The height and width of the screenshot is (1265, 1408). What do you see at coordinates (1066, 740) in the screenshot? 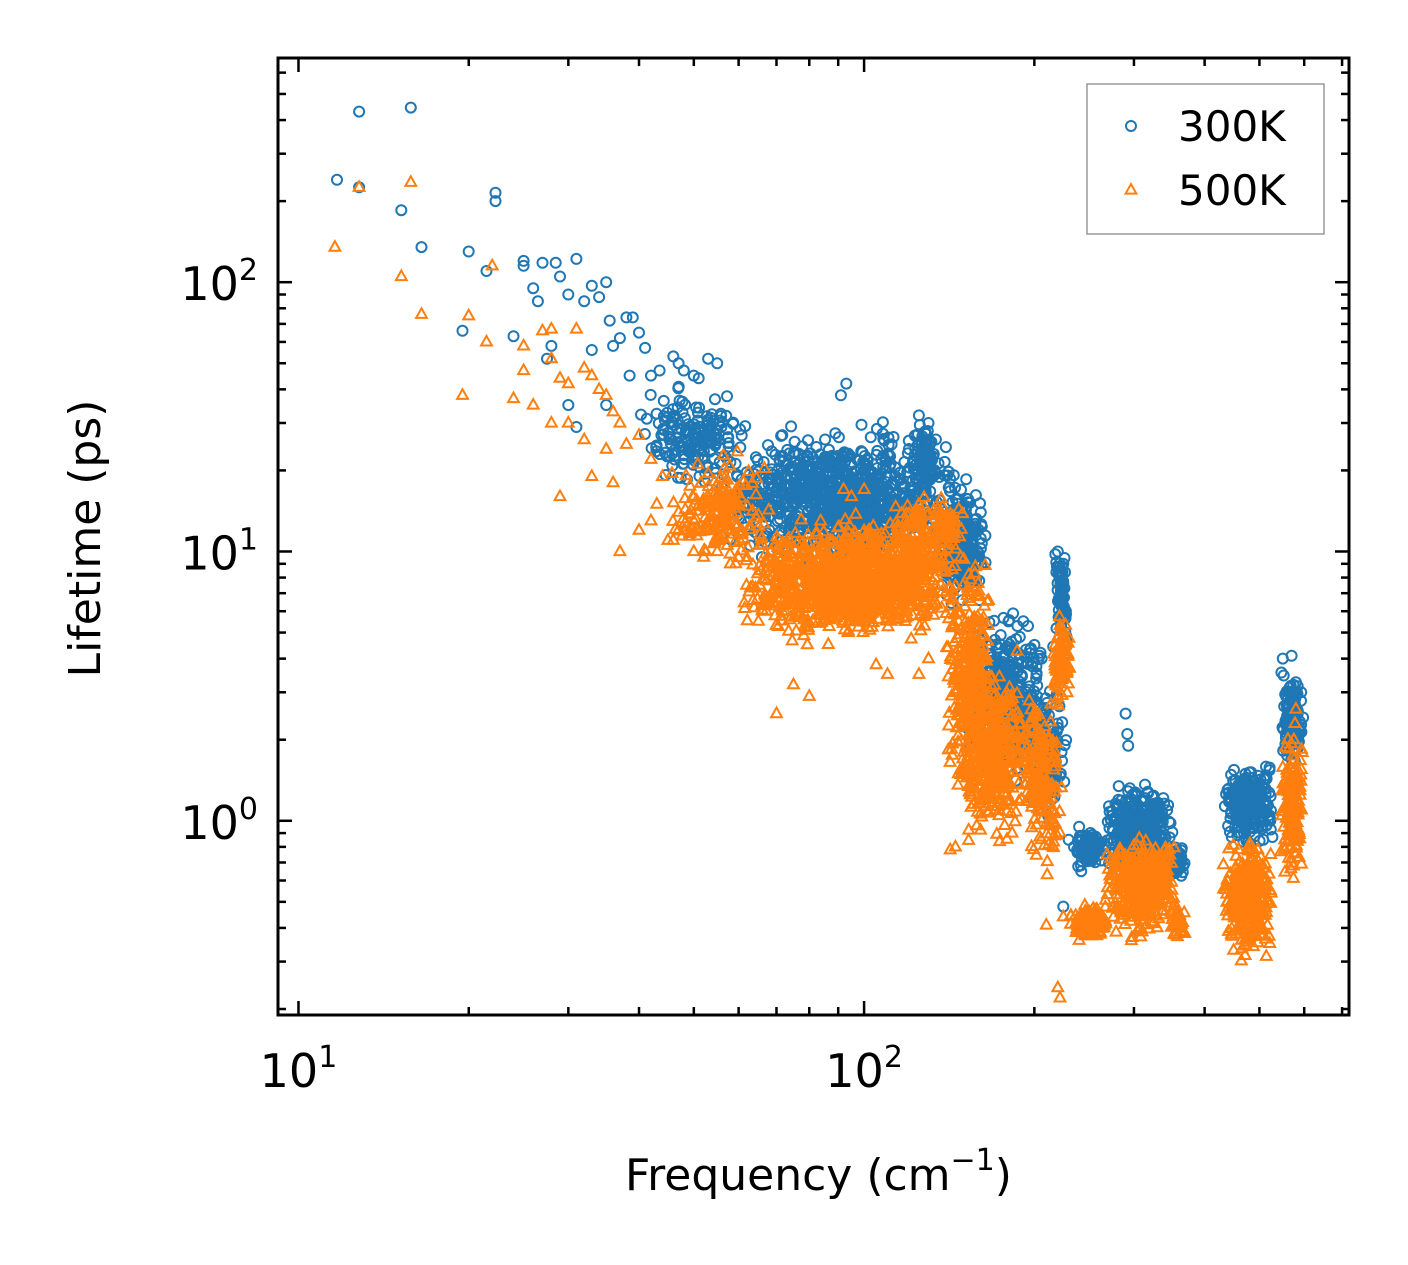
I see `point-300K-1949` at bounding box center [1066, 740].